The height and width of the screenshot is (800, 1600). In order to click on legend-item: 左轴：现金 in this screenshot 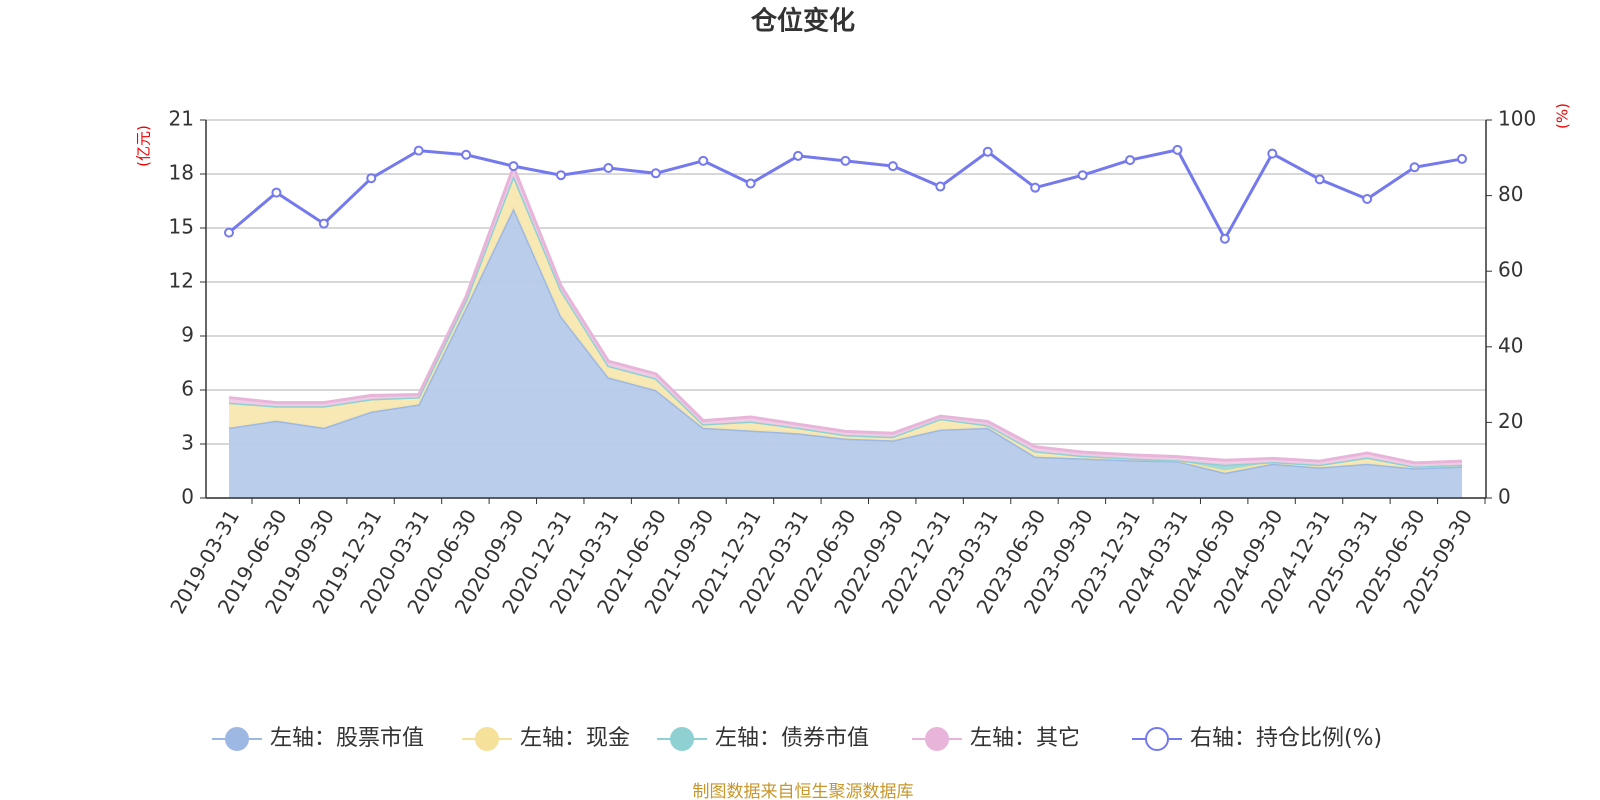, I will do `click(546, 738)`.